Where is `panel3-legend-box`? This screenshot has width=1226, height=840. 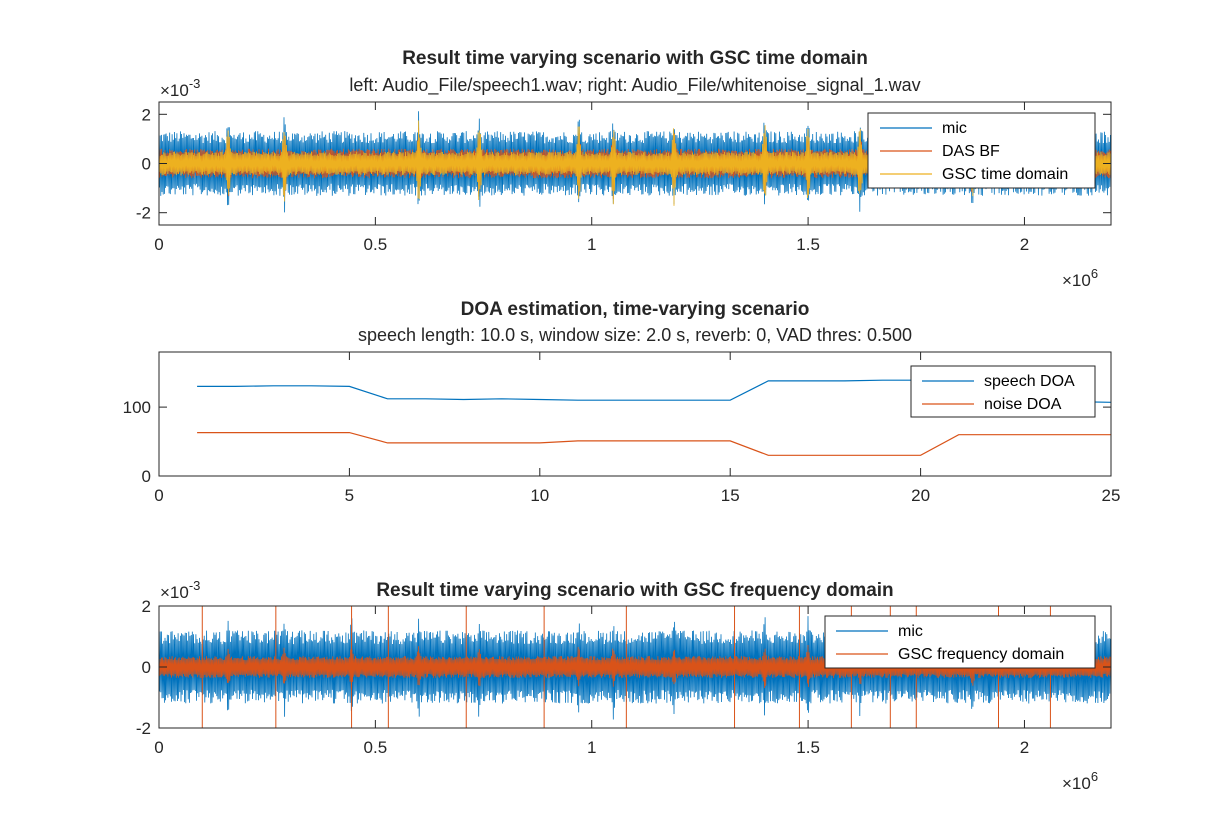 panel3-legend-box is located at coordinates (960, 642).